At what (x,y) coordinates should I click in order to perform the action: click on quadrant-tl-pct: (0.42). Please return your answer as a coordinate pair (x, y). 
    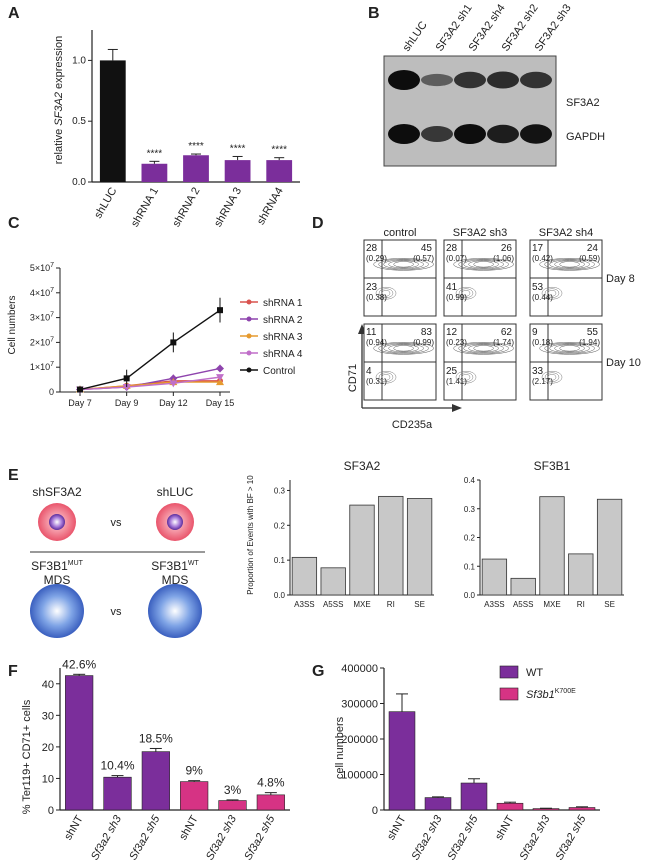
    Looking at the image, I should click on (542, 258).